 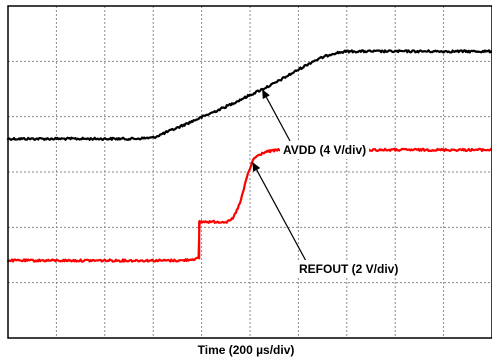 I want to click on avdd-annotation-label: AVDD (4 V/div), so click(x=324, y=150).